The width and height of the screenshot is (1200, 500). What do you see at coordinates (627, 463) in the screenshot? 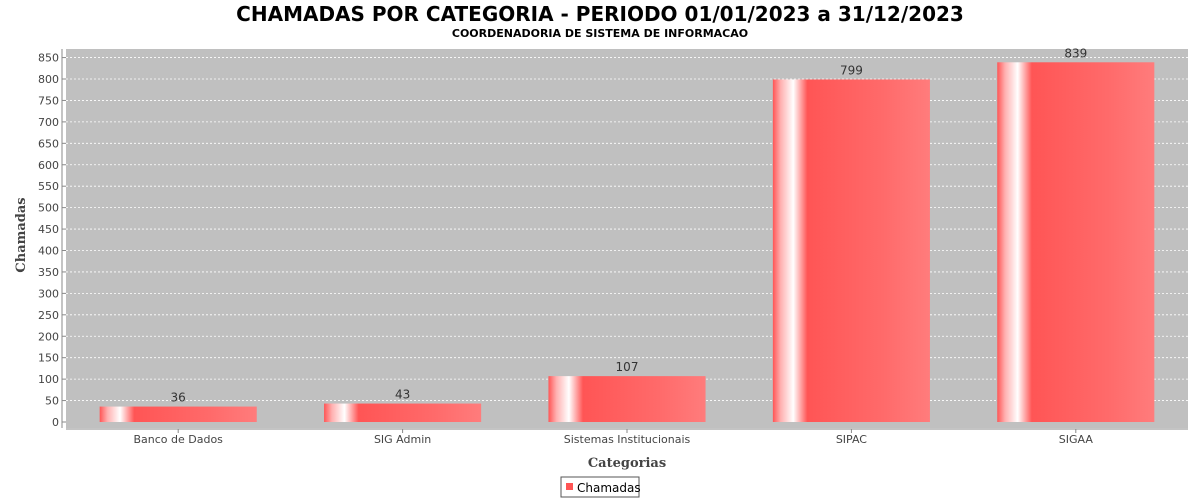
I see `x-axis-label: Categorias` at bounding box center [627, 463].